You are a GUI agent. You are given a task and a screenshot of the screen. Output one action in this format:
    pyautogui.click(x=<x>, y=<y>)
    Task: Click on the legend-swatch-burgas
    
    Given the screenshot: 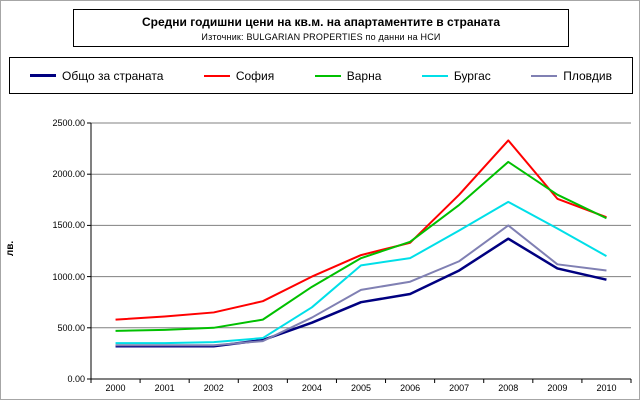 What is the action you would take?
    pyautogui.click(x=434, y=75)
    